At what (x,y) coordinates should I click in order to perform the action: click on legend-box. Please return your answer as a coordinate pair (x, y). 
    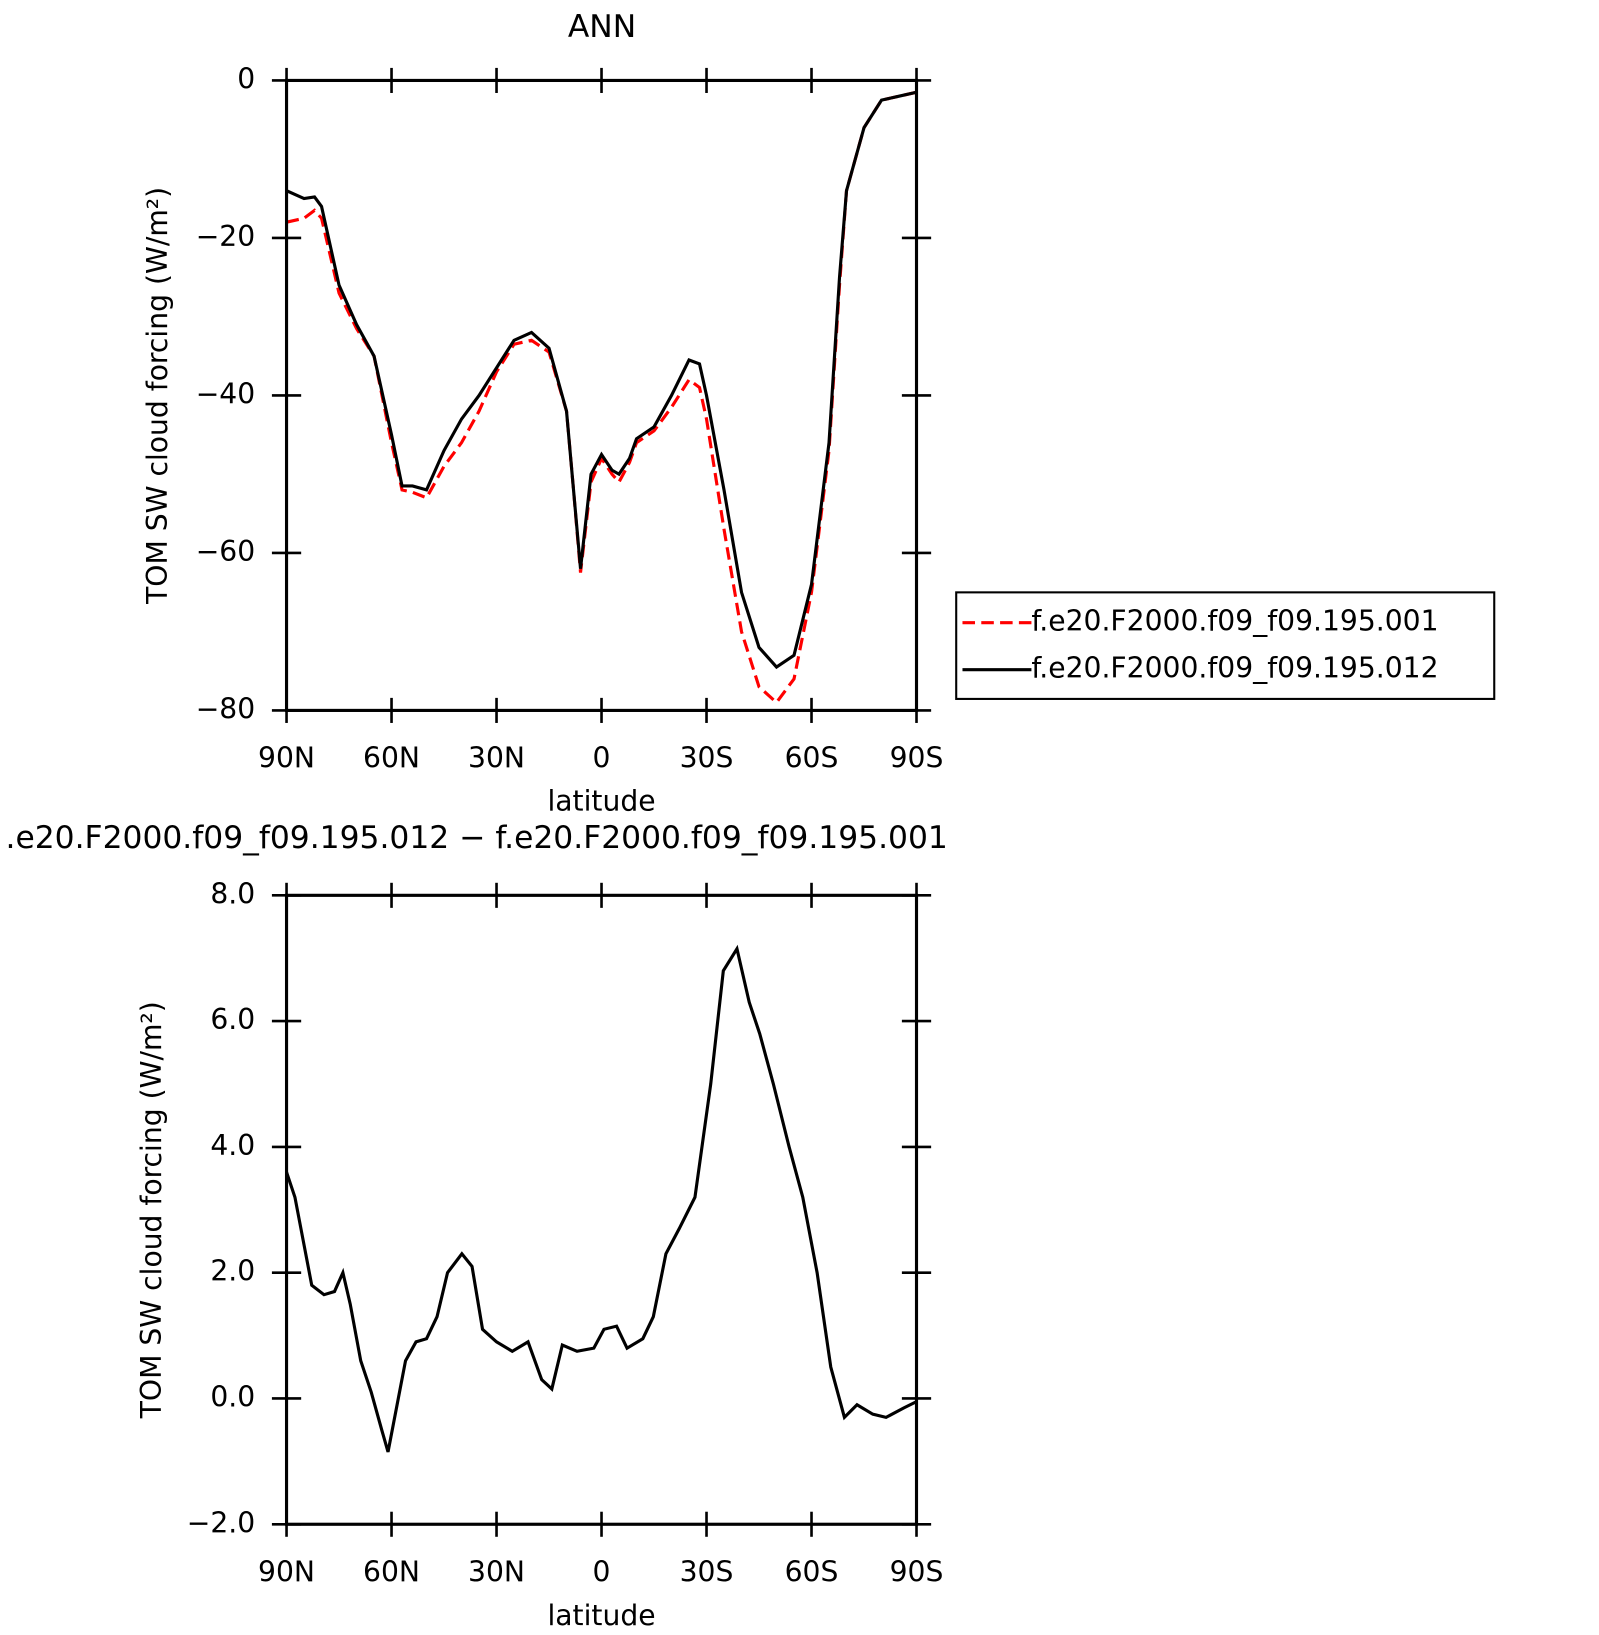
    Looking at the image, I should click on (1225, 645).